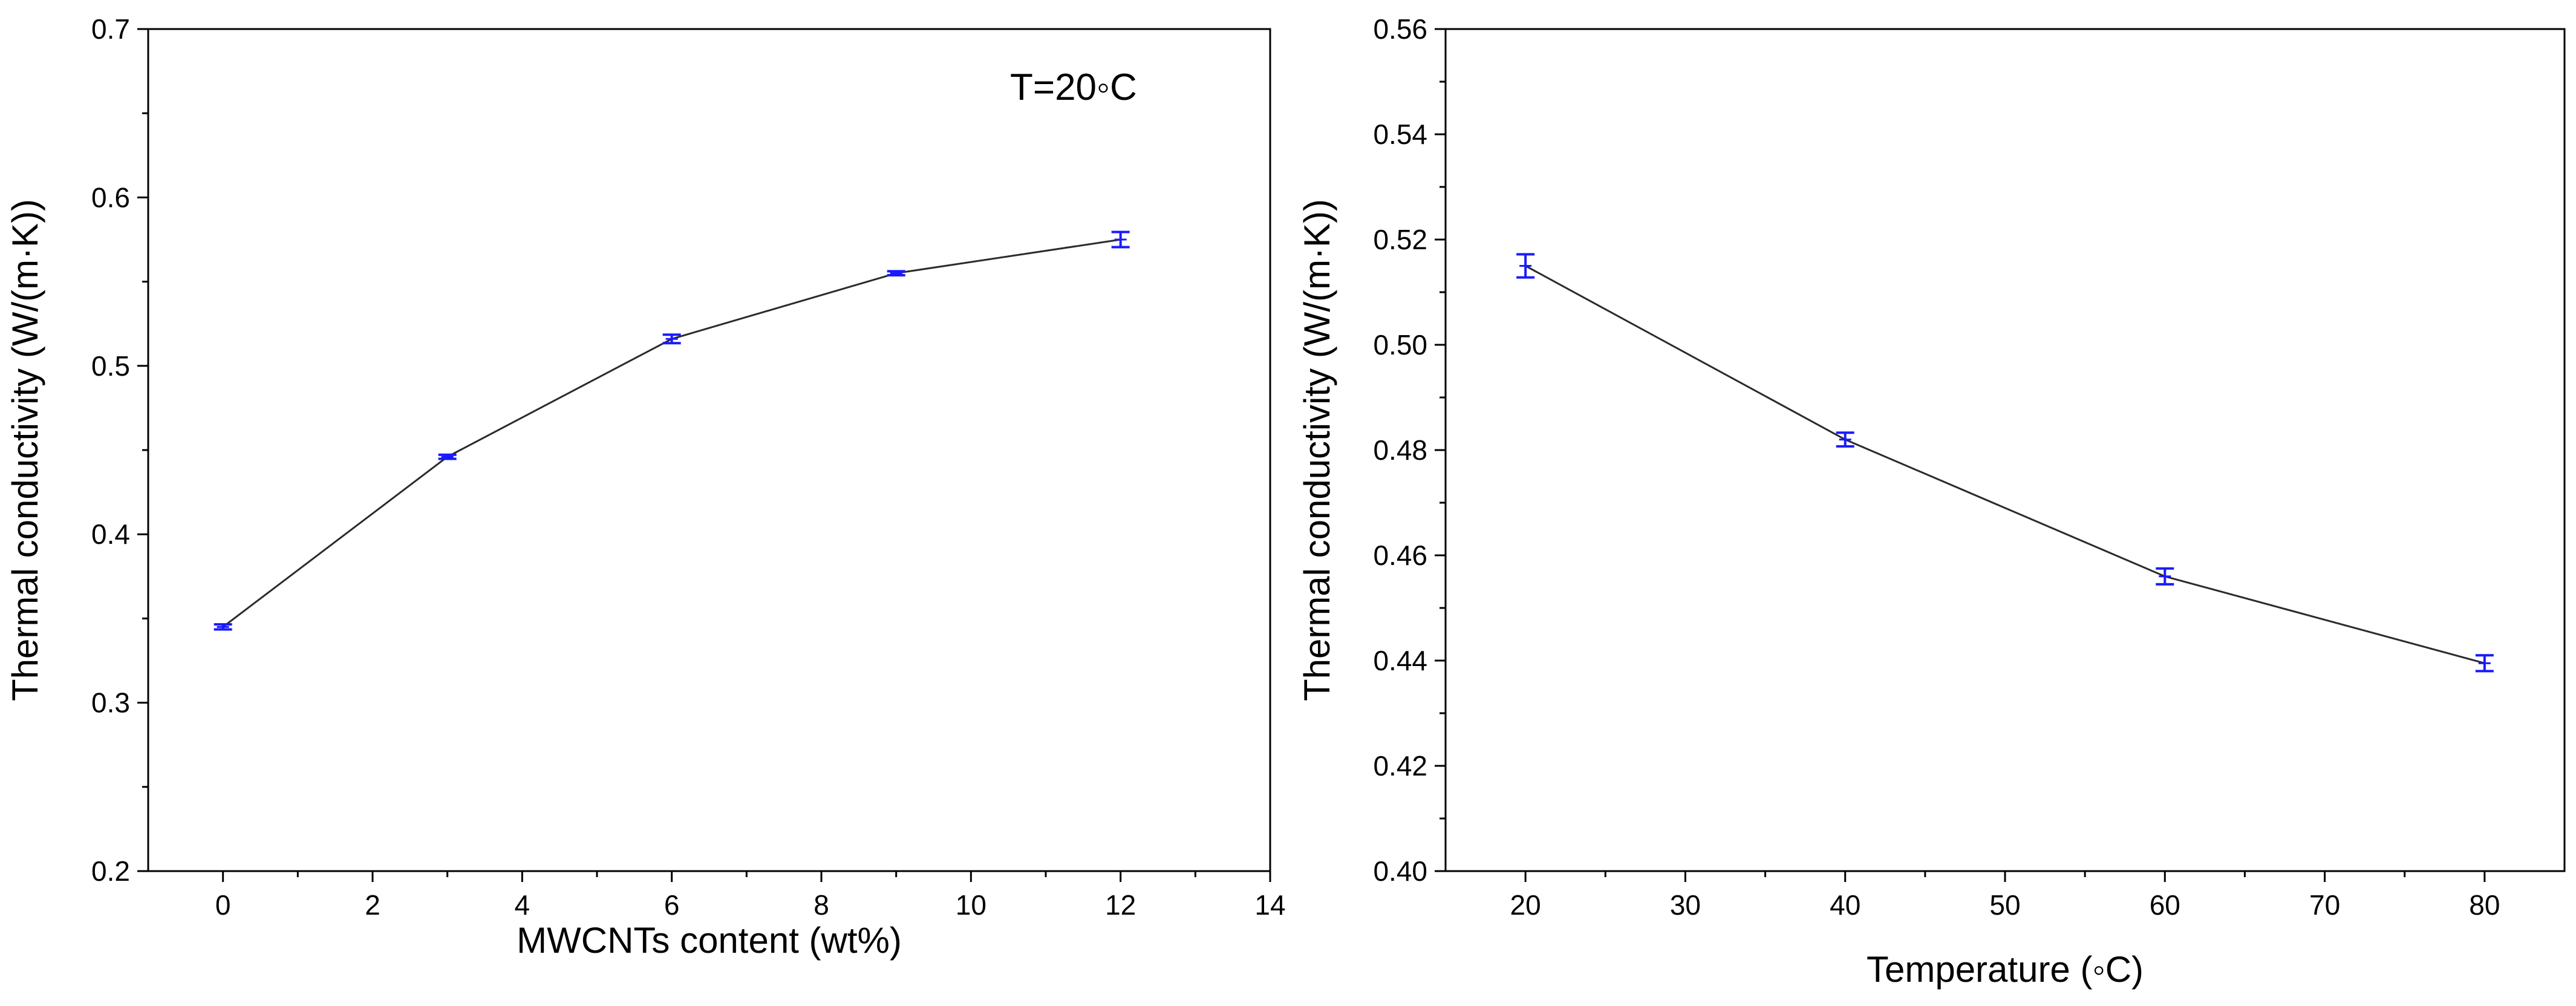 The image size is (2576, 1006). I want to click on x-axis-title: MWCNTs content (wt%), so click(709, 940).